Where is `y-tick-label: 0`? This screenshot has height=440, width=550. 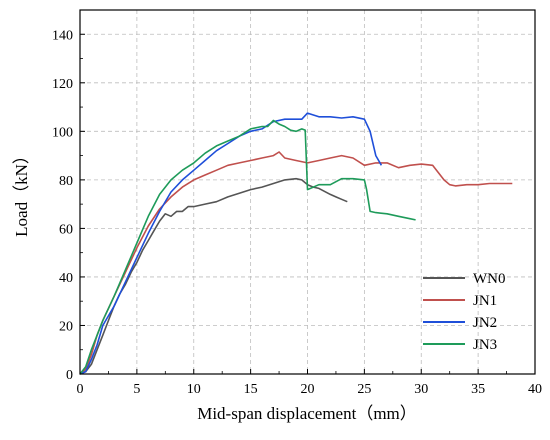 y-tick-label: 0 is located at coordinates (69, 375).